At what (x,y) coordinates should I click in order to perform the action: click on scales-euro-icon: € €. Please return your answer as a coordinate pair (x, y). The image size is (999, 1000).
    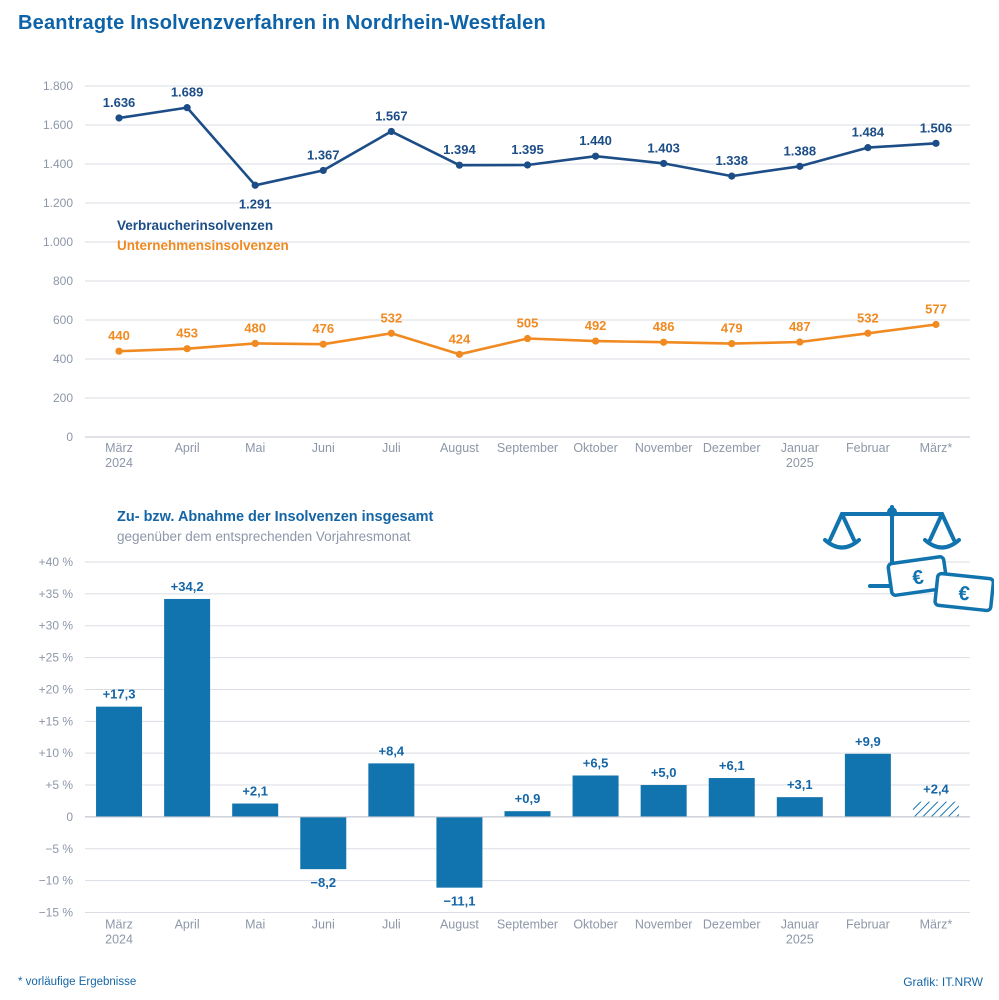
    Looking at the image, I should click on (909, 559).